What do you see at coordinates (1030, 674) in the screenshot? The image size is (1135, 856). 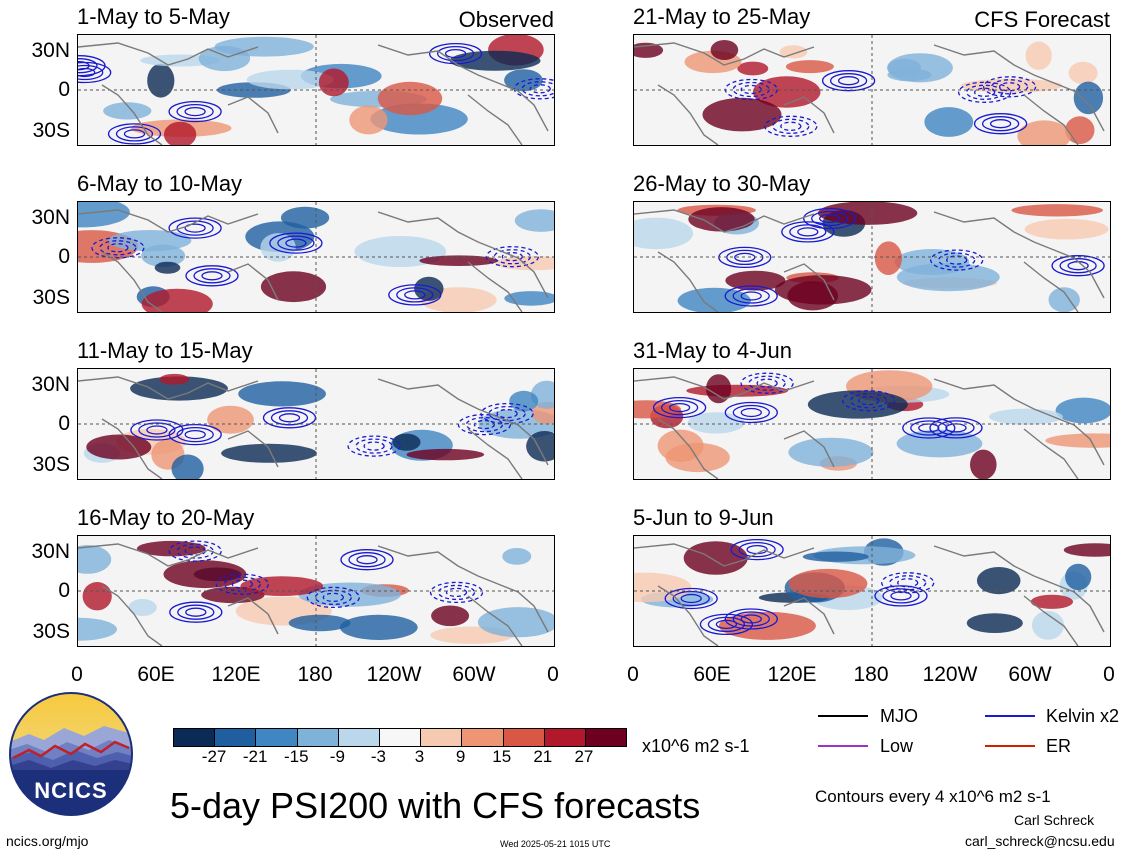 I see `lon-label: 60W` at bounding box center [1030, 674].